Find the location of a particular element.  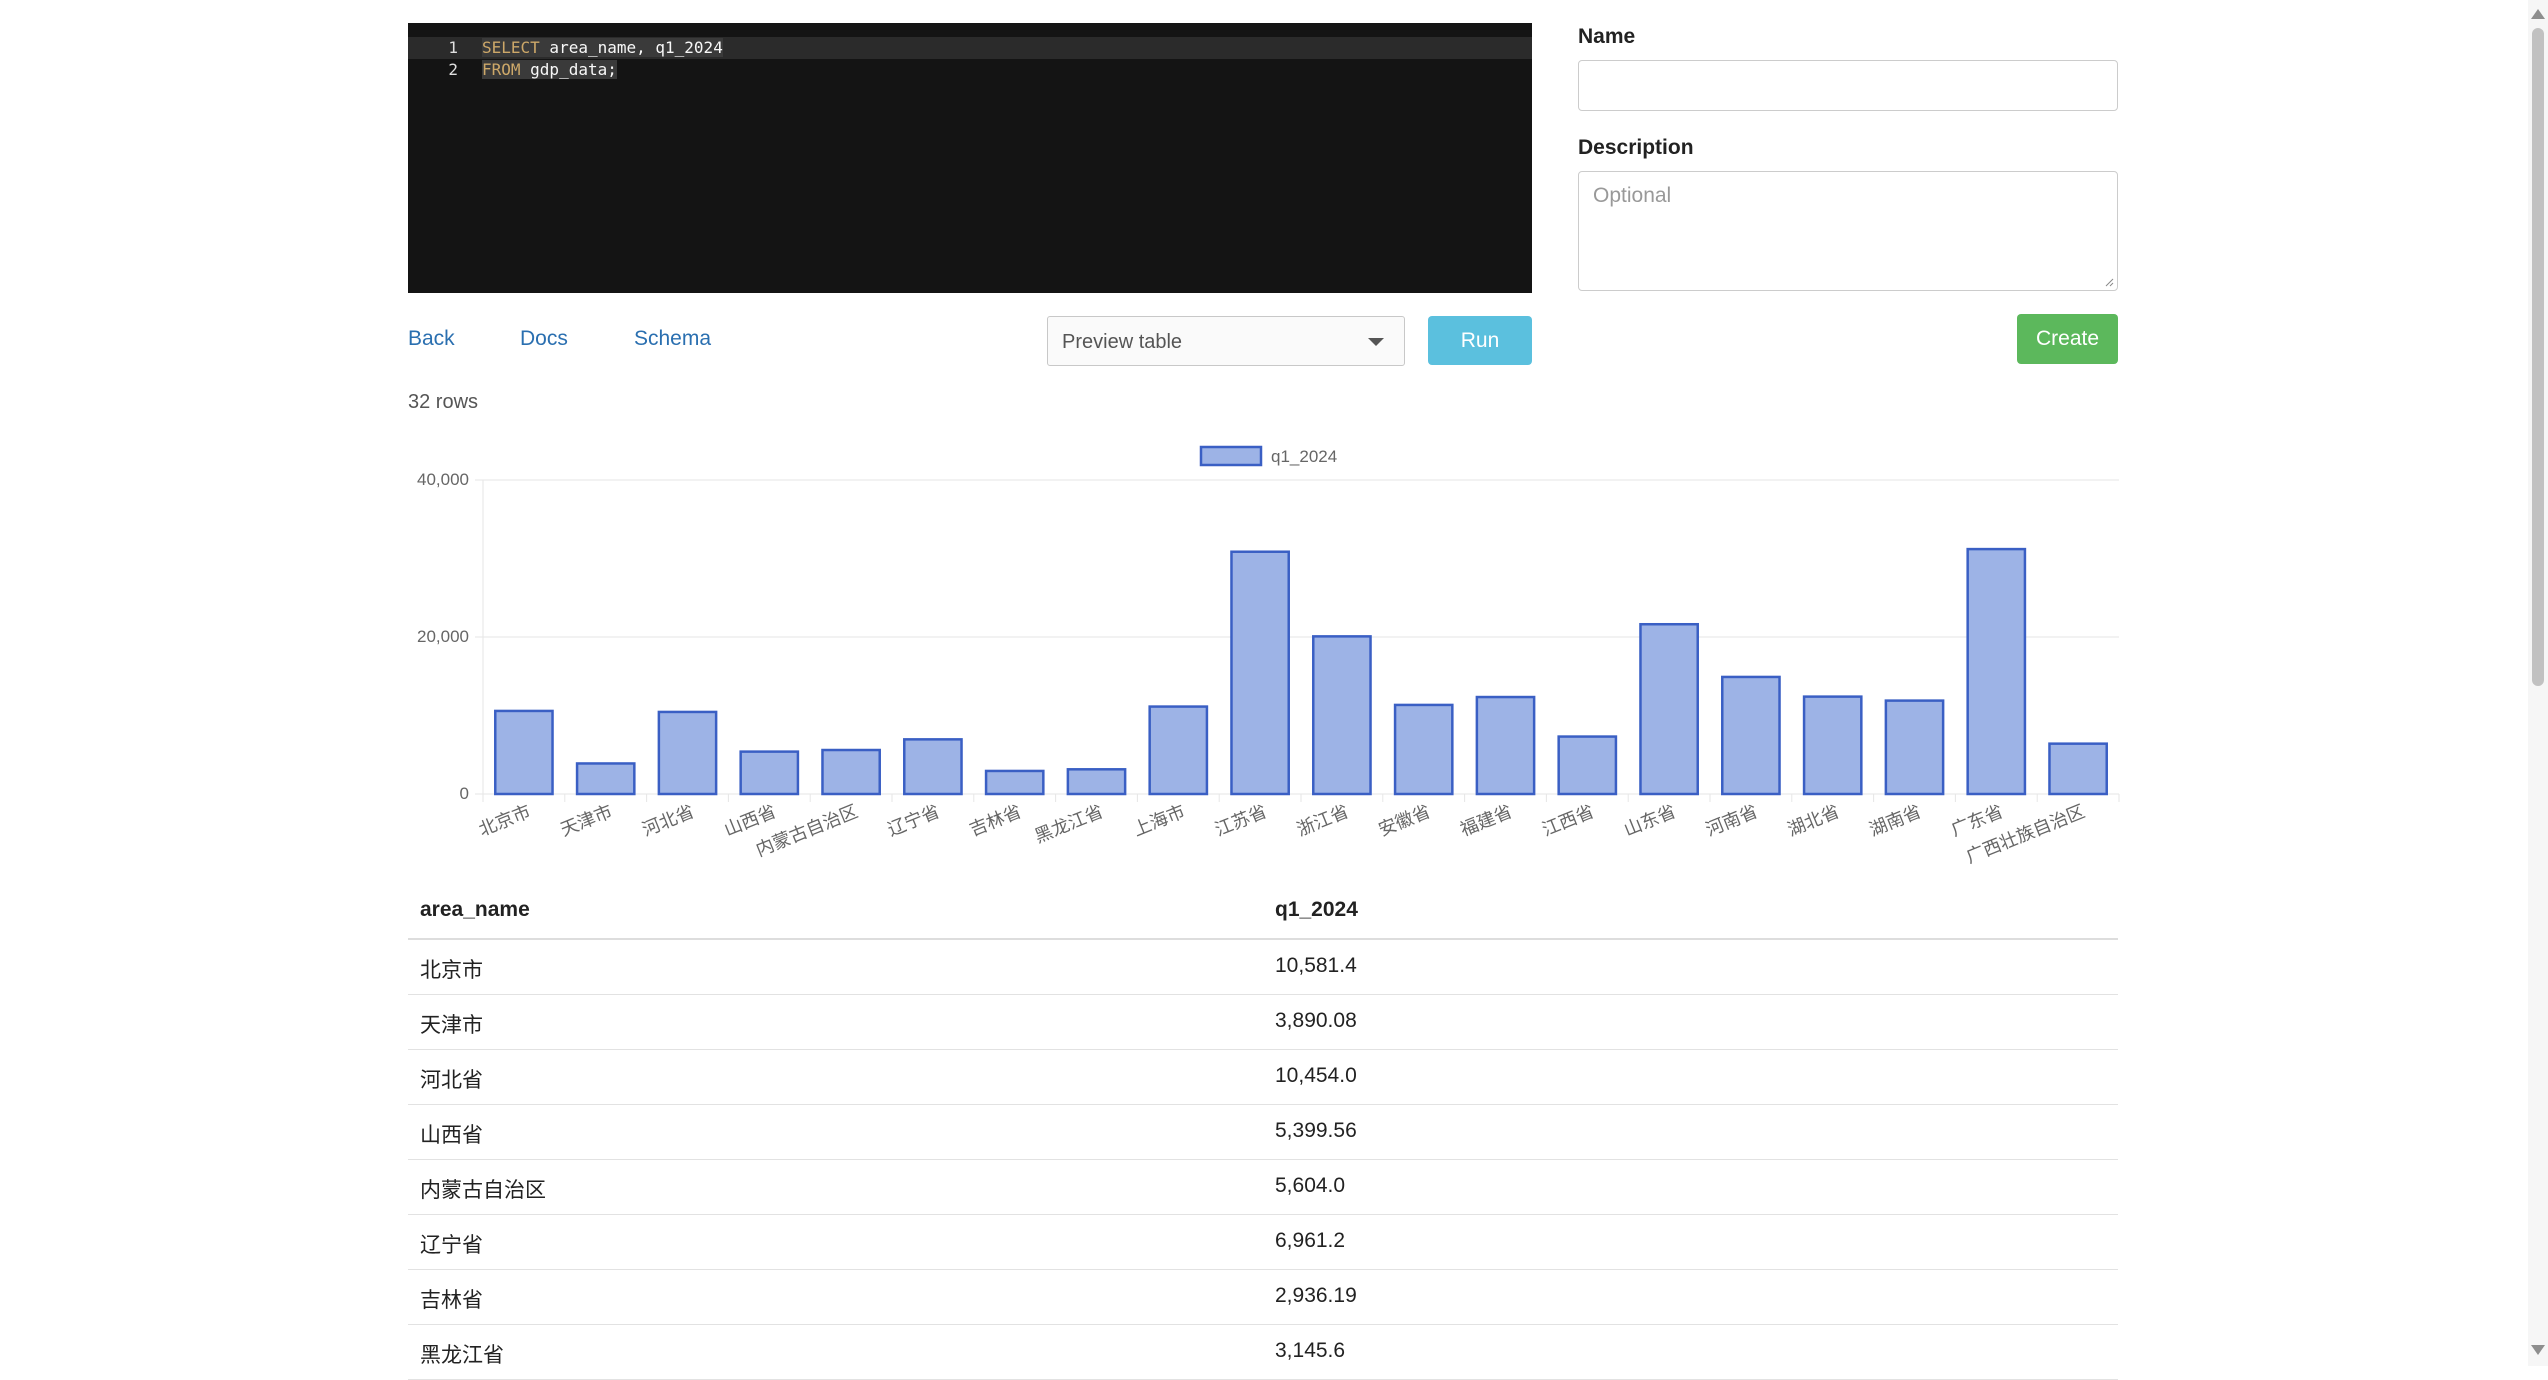

x-tick-label: 江苏省 is located at coordinates (1241, 821).